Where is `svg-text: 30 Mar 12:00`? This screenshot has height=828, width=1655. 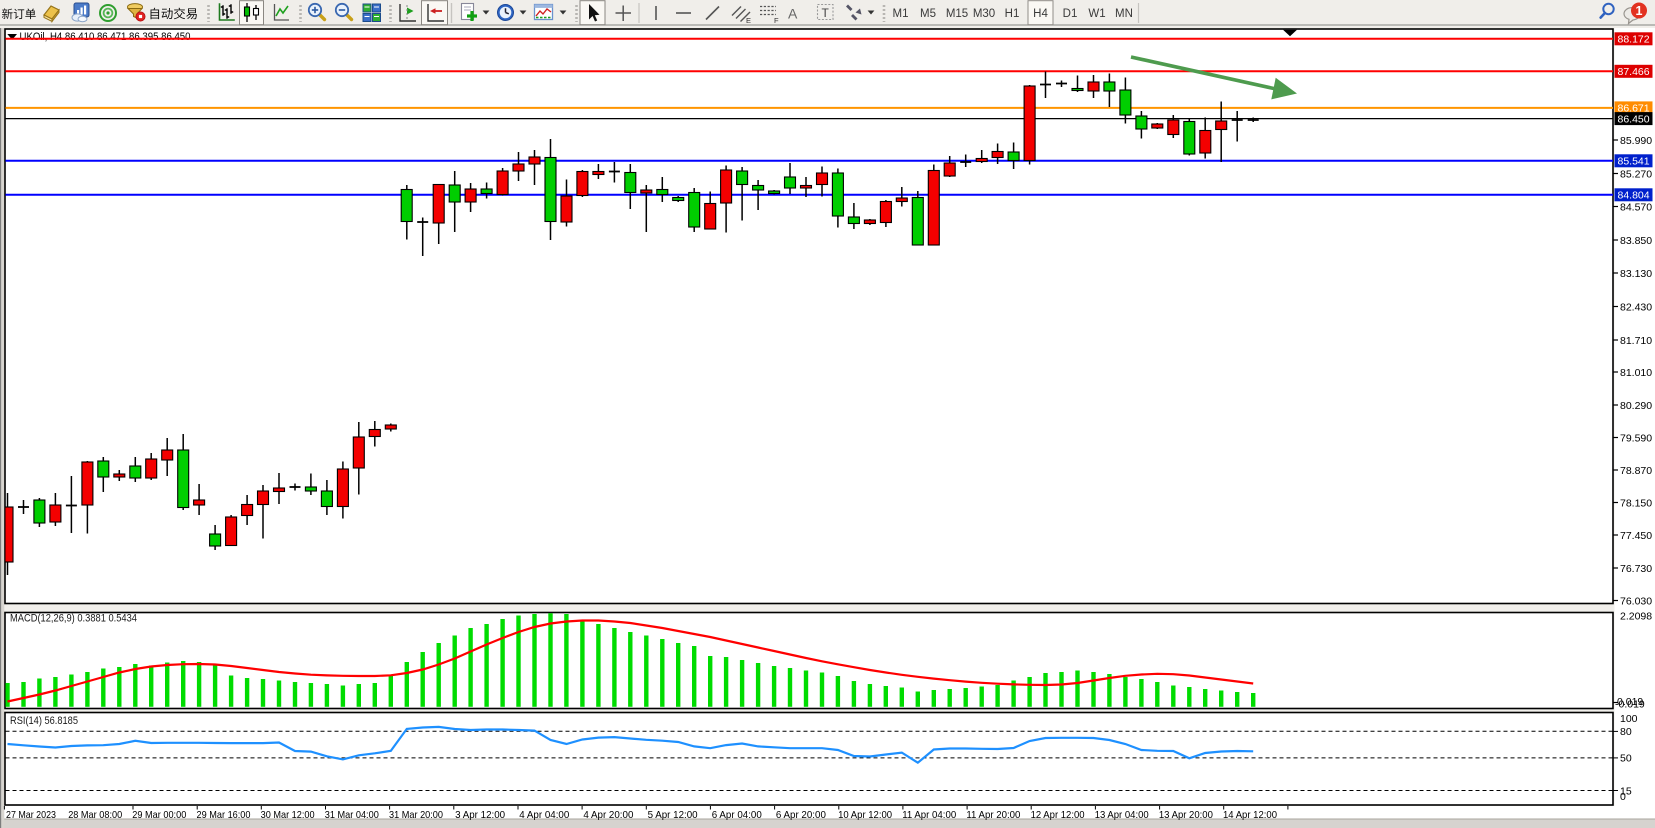 svg-text: 30 Mar 12:00 is located at coordinates (288, 815).